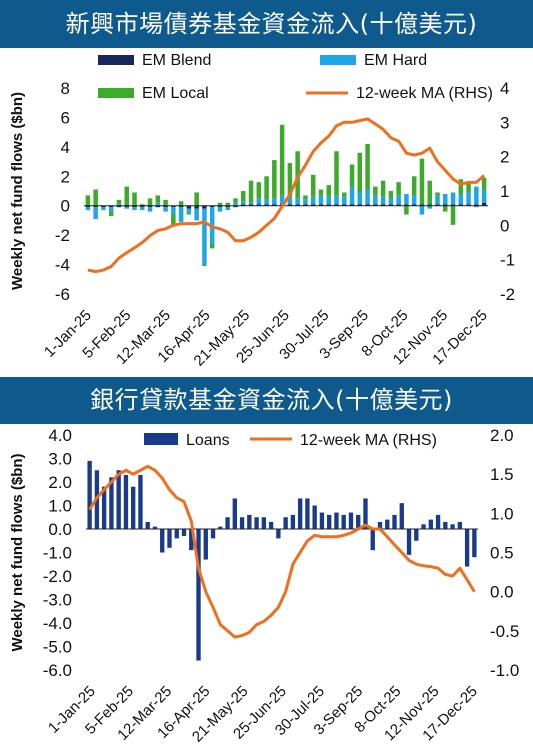  I want to click on y-tick-label: -2, so click(62, 235).